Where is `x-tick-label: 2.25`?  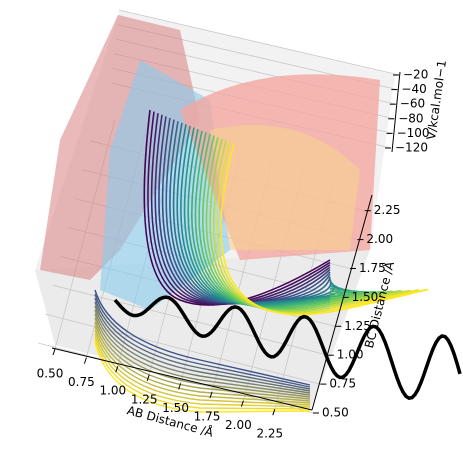
x-tick-label: 2.25 is located at coordinates (269, 434).